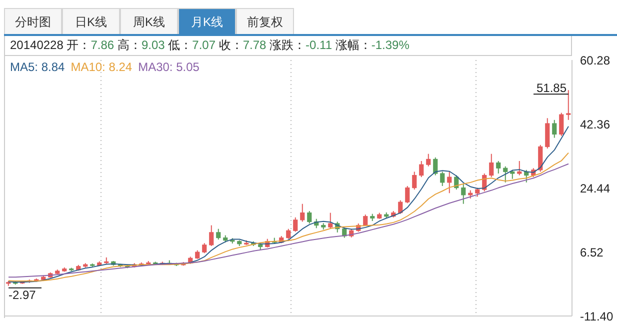  I want to click on text: MA30: 5.05, so click(169, 67).